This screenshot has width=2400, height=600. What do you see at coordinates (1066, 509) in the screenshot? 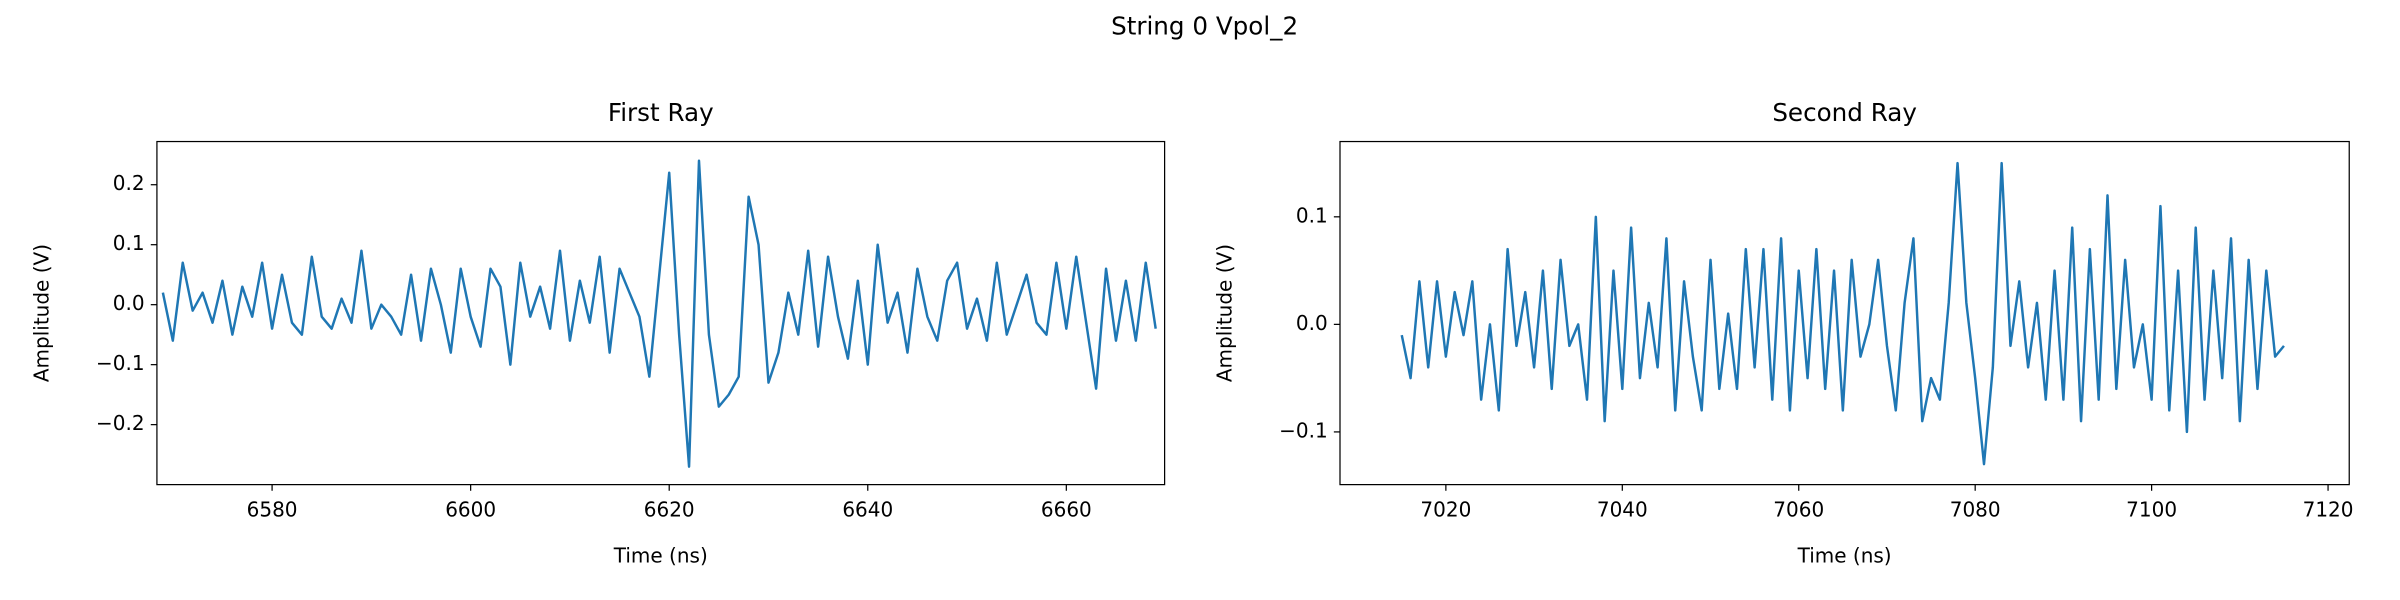
I see `x-tick-label: 6660` at bounding box center [1066, 509].